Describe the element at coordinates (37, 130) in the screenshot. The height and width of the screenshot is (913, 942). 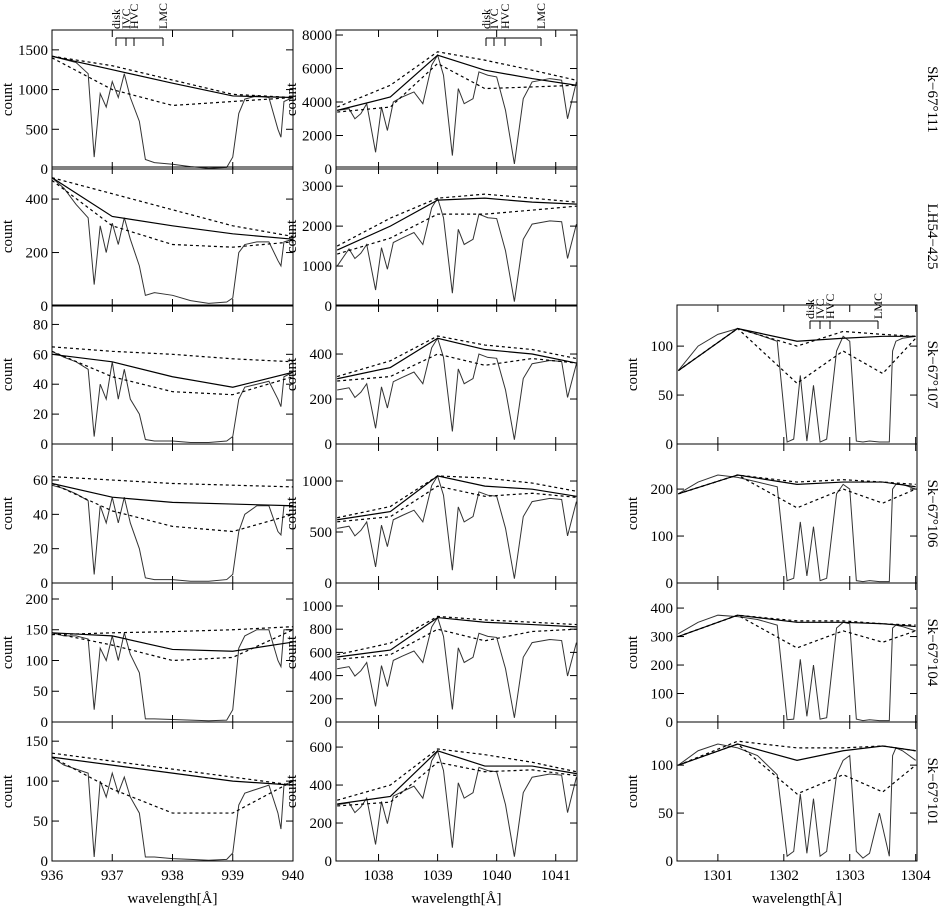
I see `y-tick-label: 500` at that location.